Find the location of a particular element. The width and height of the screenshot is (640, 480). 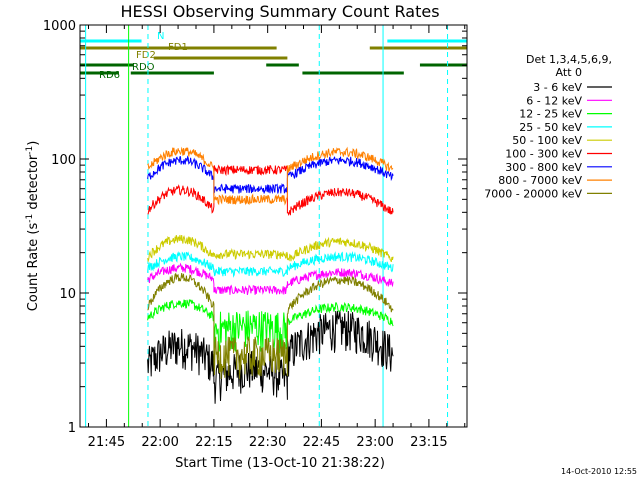

y-tick-label: 1 is located at coordinates (72, 428).